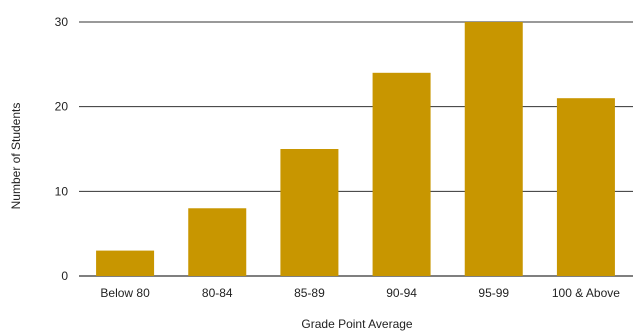 Image resolution: width=633 pixels, height=331 pixels. Describe the element at coordinates (360, 293) in the screenshot. I see `x-axis-ticks: Below 80 80-84 85-89 90-94 95-99 100 & Above` at that location.